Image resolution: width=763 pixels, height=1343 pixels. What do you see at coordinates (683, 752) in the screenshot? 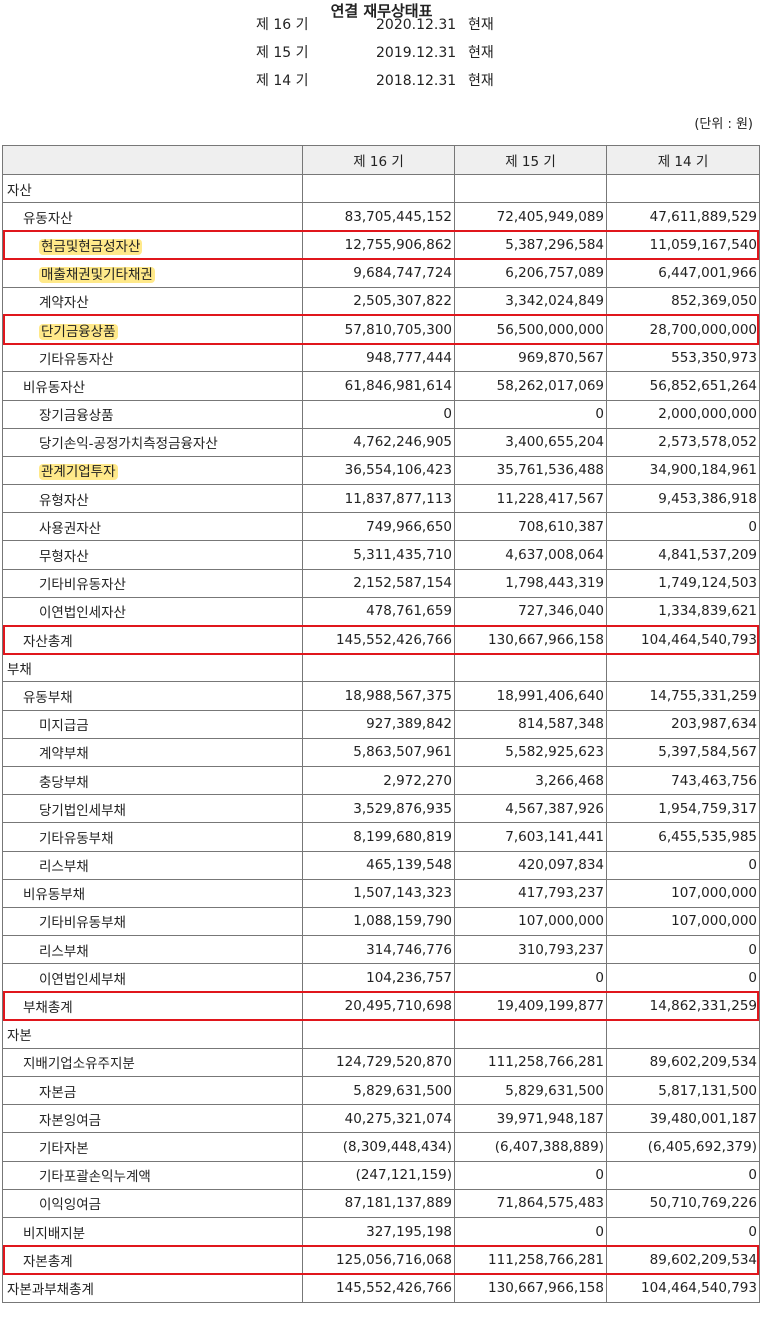
I see `value-cell: 5,397,584,567` at bounding box center [683, 752].